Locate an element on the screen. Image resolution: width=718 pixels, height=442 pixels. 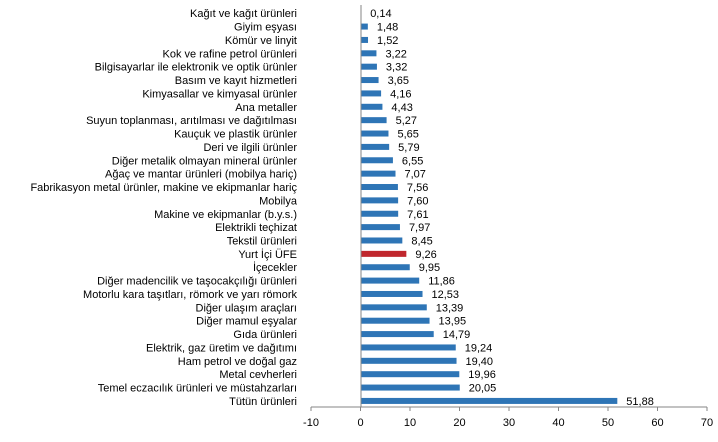
value-label: 9,95 is located at coordinates (429, 268).